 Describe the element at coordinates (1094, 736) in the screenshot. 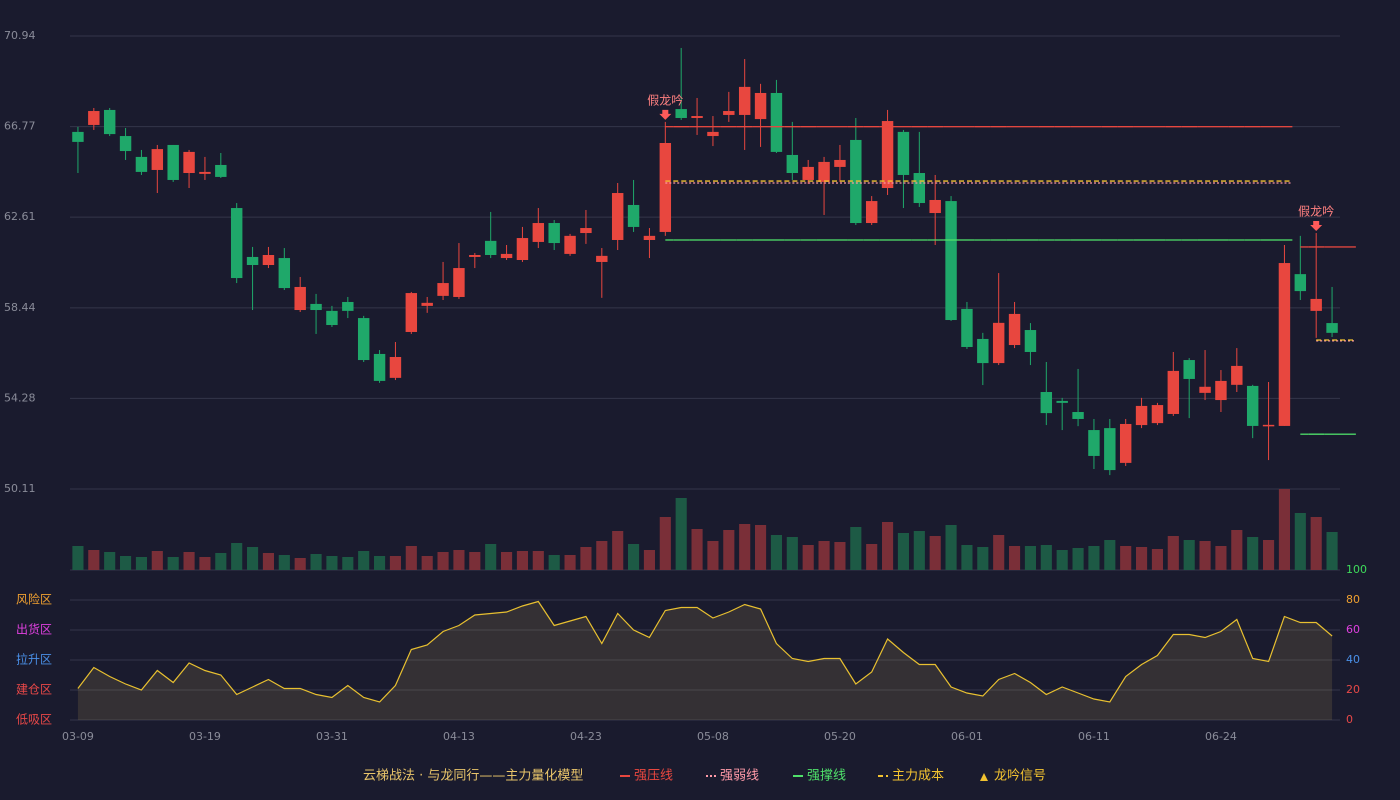

I see `x-tick-label: 06-11` at that location.